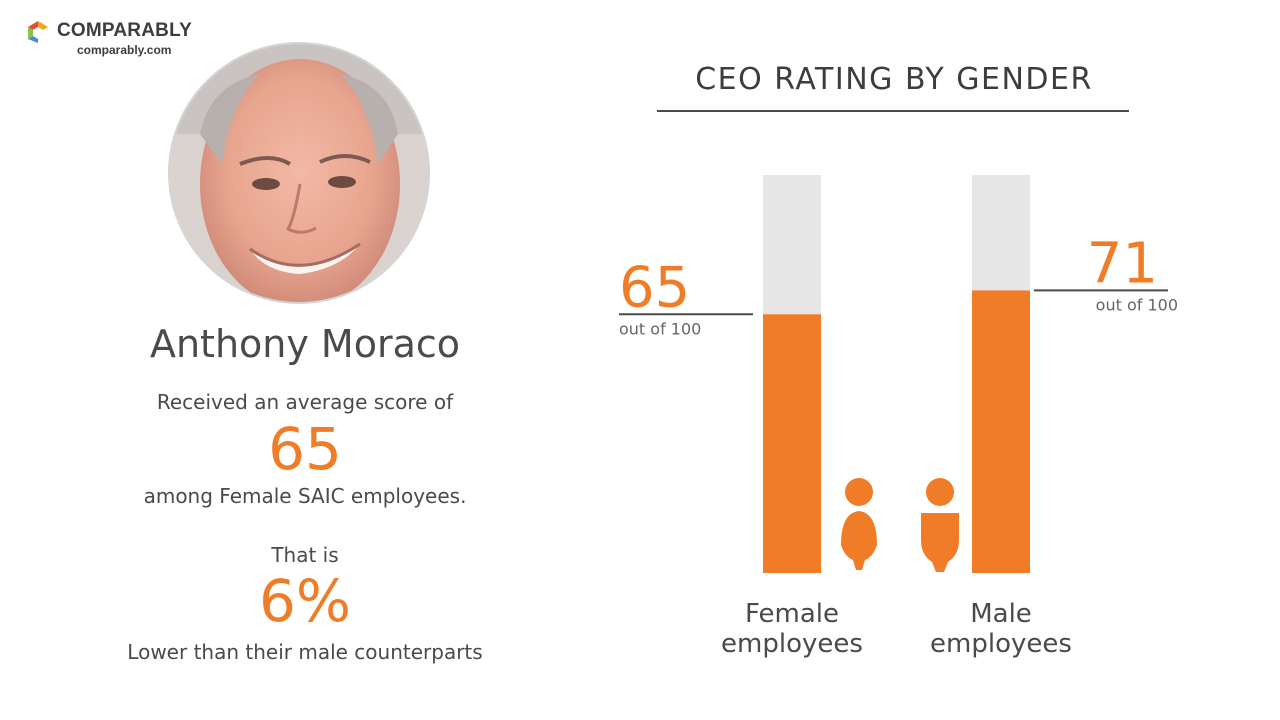  Describe the element at coordinates (305, 402) in the screenshot. I see `score-intro-text: Received an average score of` at that location.